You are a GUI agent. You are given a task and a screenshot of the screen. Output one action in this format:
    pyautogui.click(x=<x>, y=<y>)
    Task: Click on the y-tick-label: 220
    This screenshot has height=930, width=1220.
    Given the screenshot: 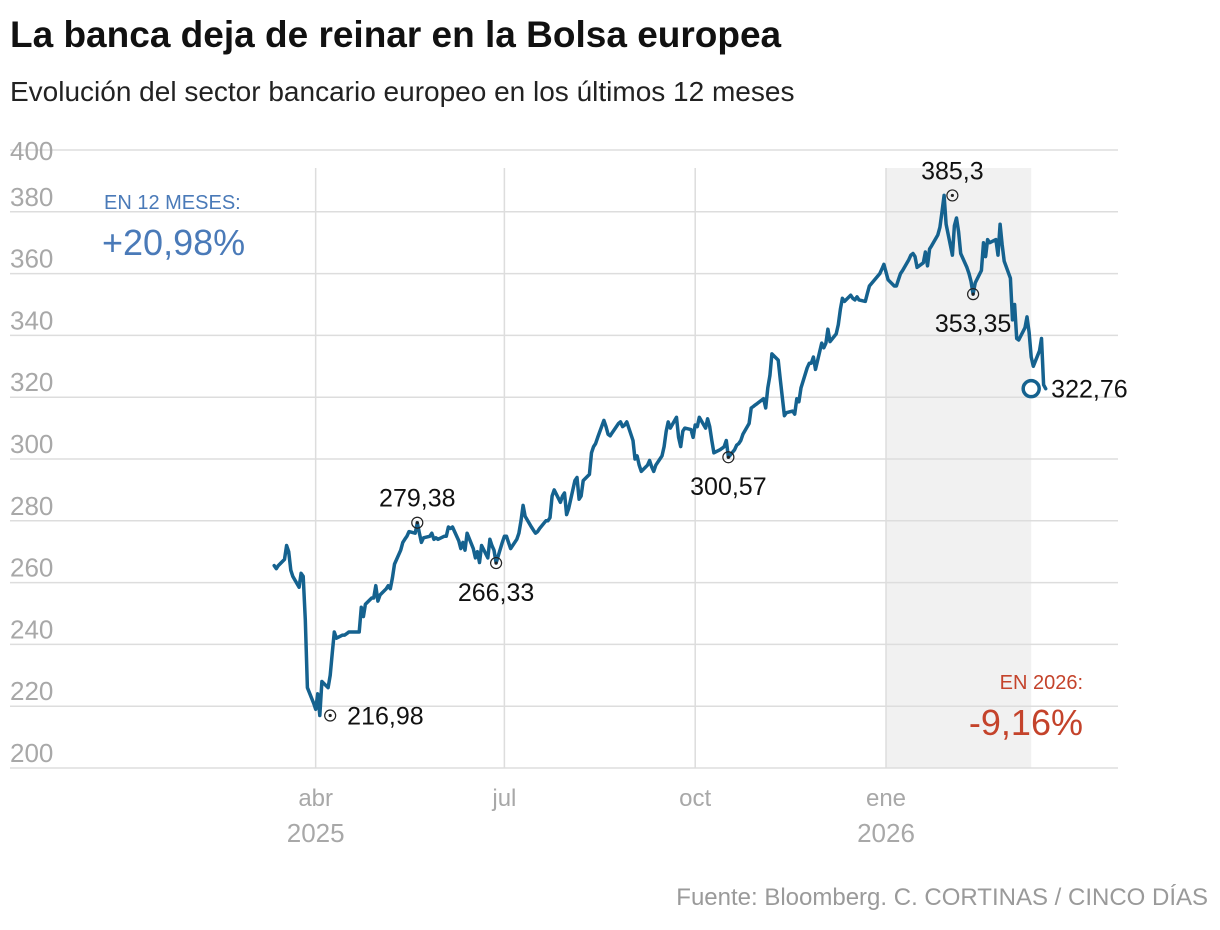 What is the action you would take?
    pyautogui.click(x=31, y=691)
    